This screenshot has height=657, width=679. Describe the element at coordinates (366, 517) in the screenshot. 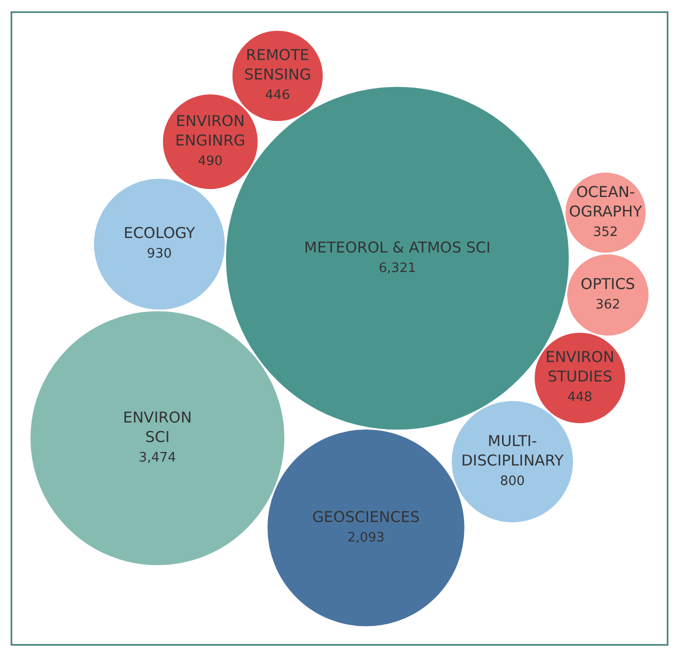

I see `category-label: GEOSCIENCES` at that location.